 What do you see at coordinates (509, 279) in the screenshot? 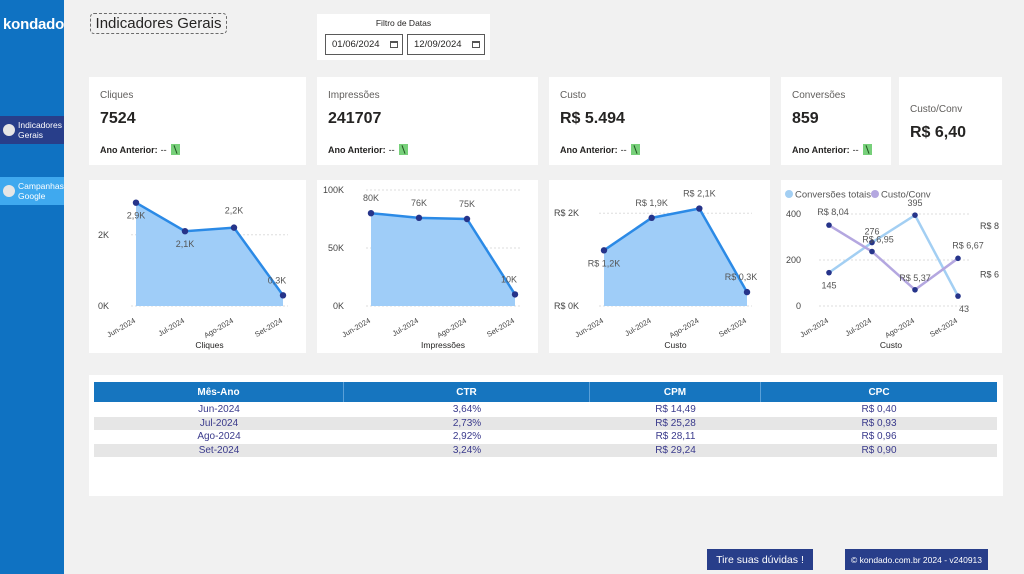
I see `data-label: 10K` at bounding box center [509, 279].